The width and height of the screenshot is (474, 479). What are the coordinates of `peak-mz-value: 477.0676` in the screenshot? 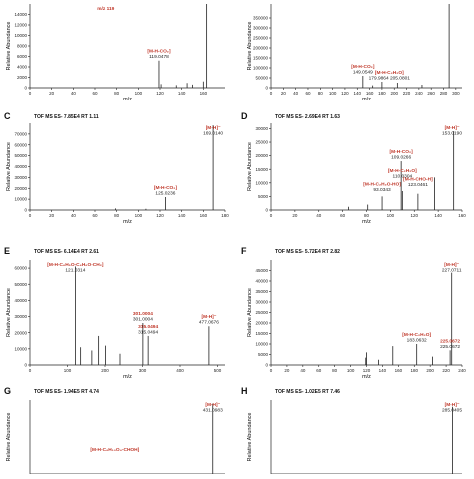 It's located at (209, 323).